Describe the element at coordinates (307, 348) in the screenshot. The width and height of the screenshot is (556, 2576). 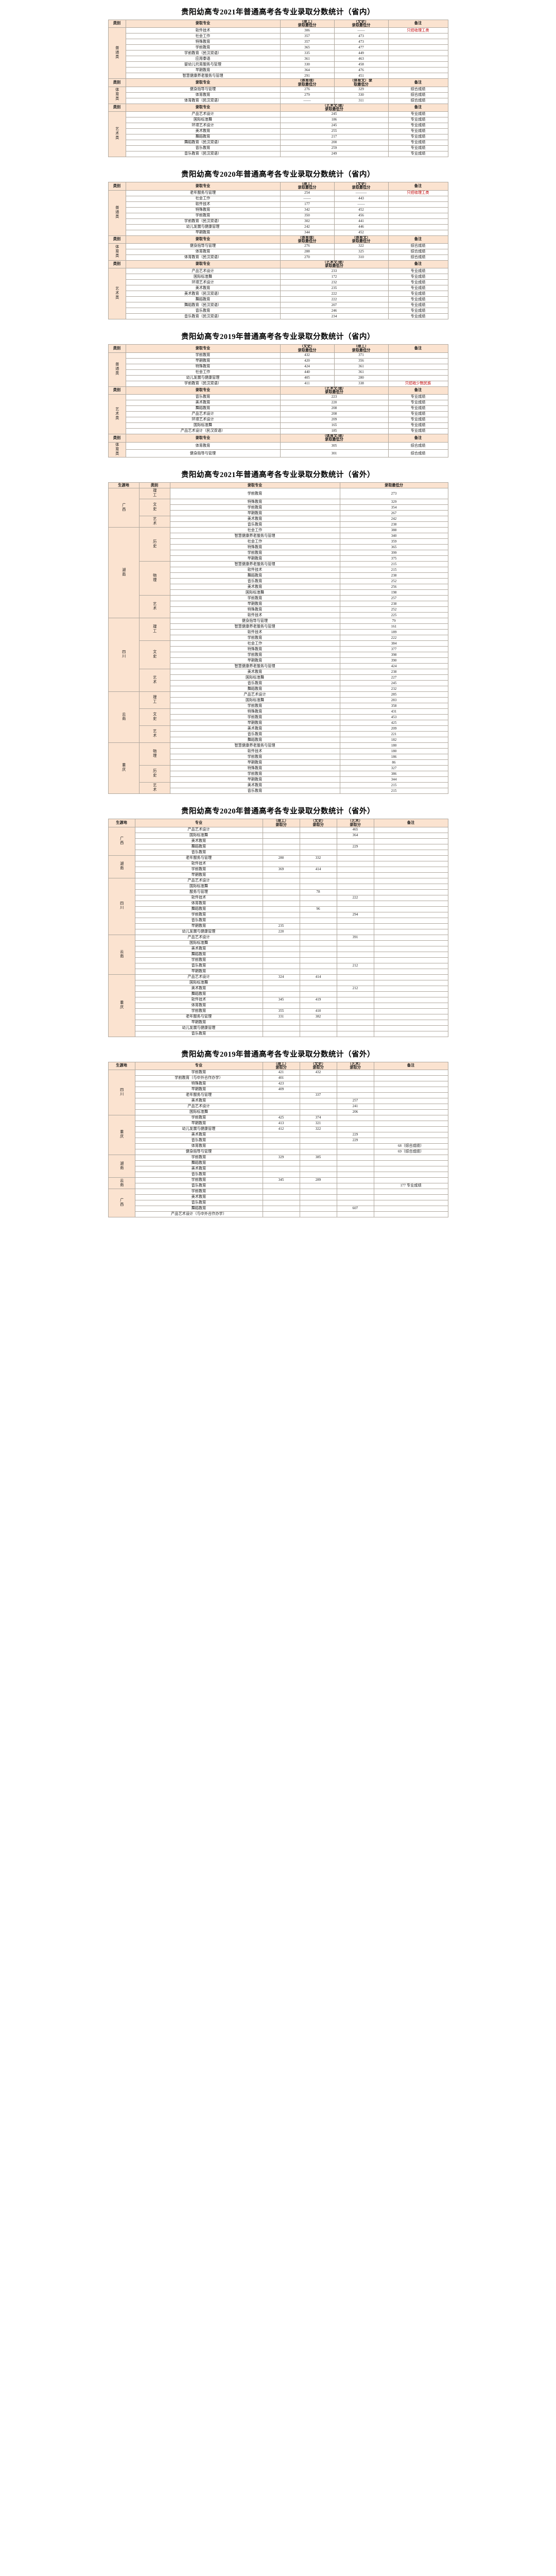
I see `col-header-score-1: （文史） 录取最低分` at that location.